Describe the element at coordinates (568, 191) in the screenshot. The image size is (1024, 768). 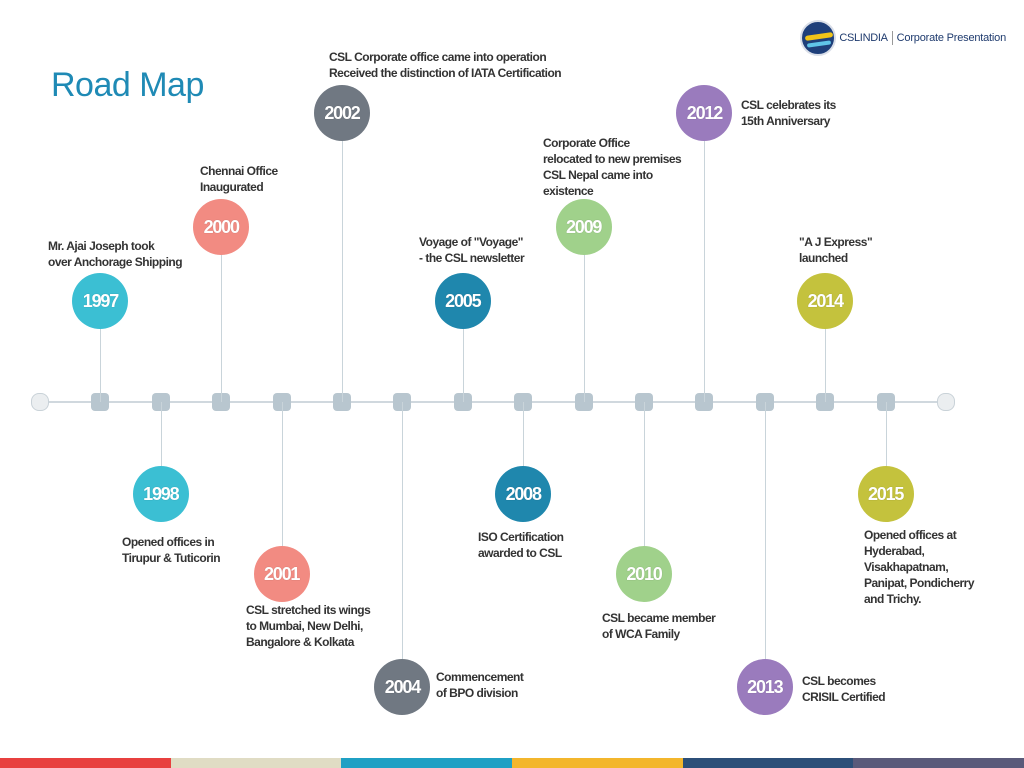
I see `milestone-caption-line: existence` at that location.